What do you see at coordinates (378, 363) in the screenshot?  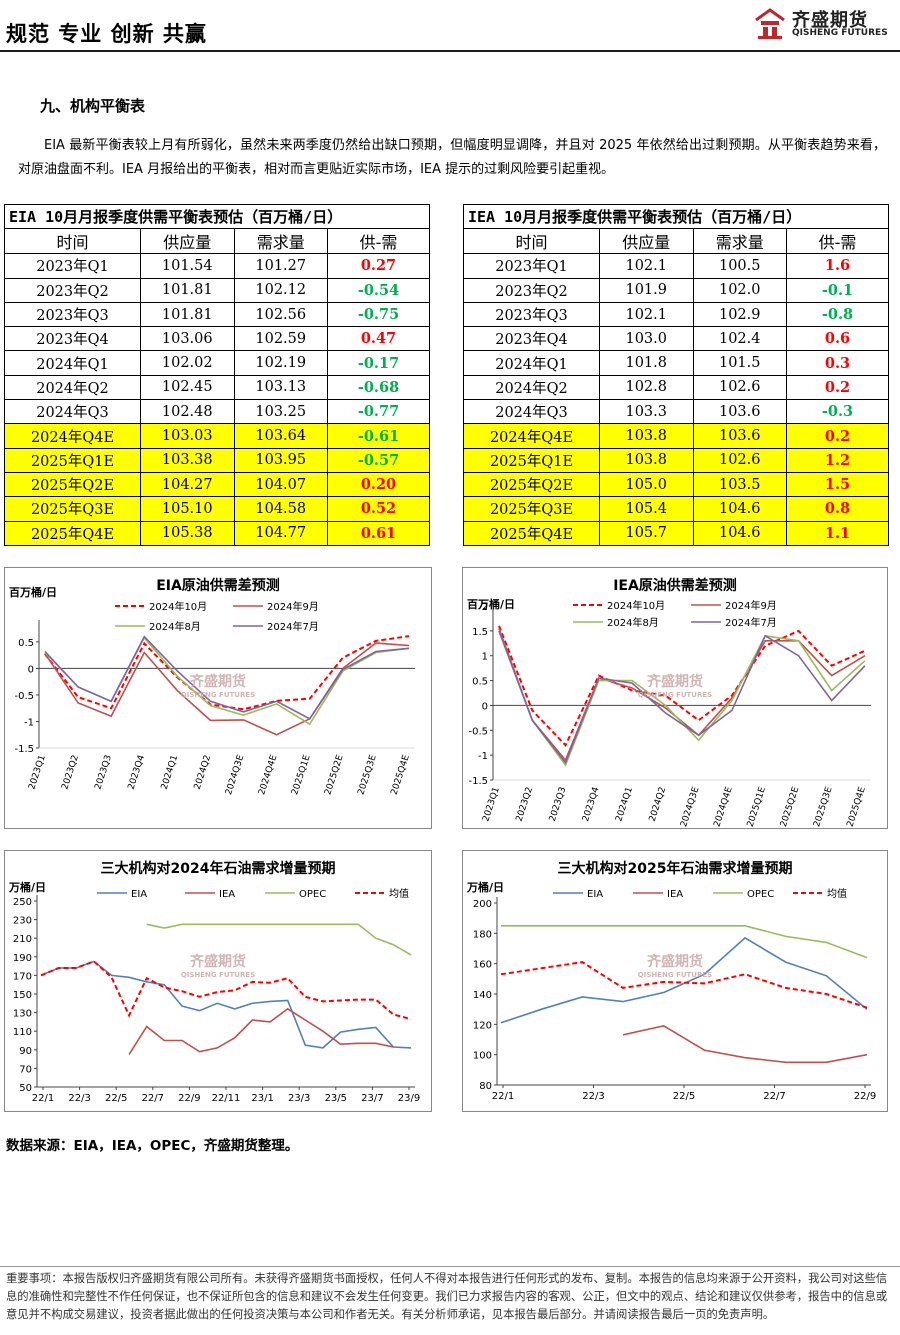 I see `balance-cell: -0.17` at bounding box center [378, 363].